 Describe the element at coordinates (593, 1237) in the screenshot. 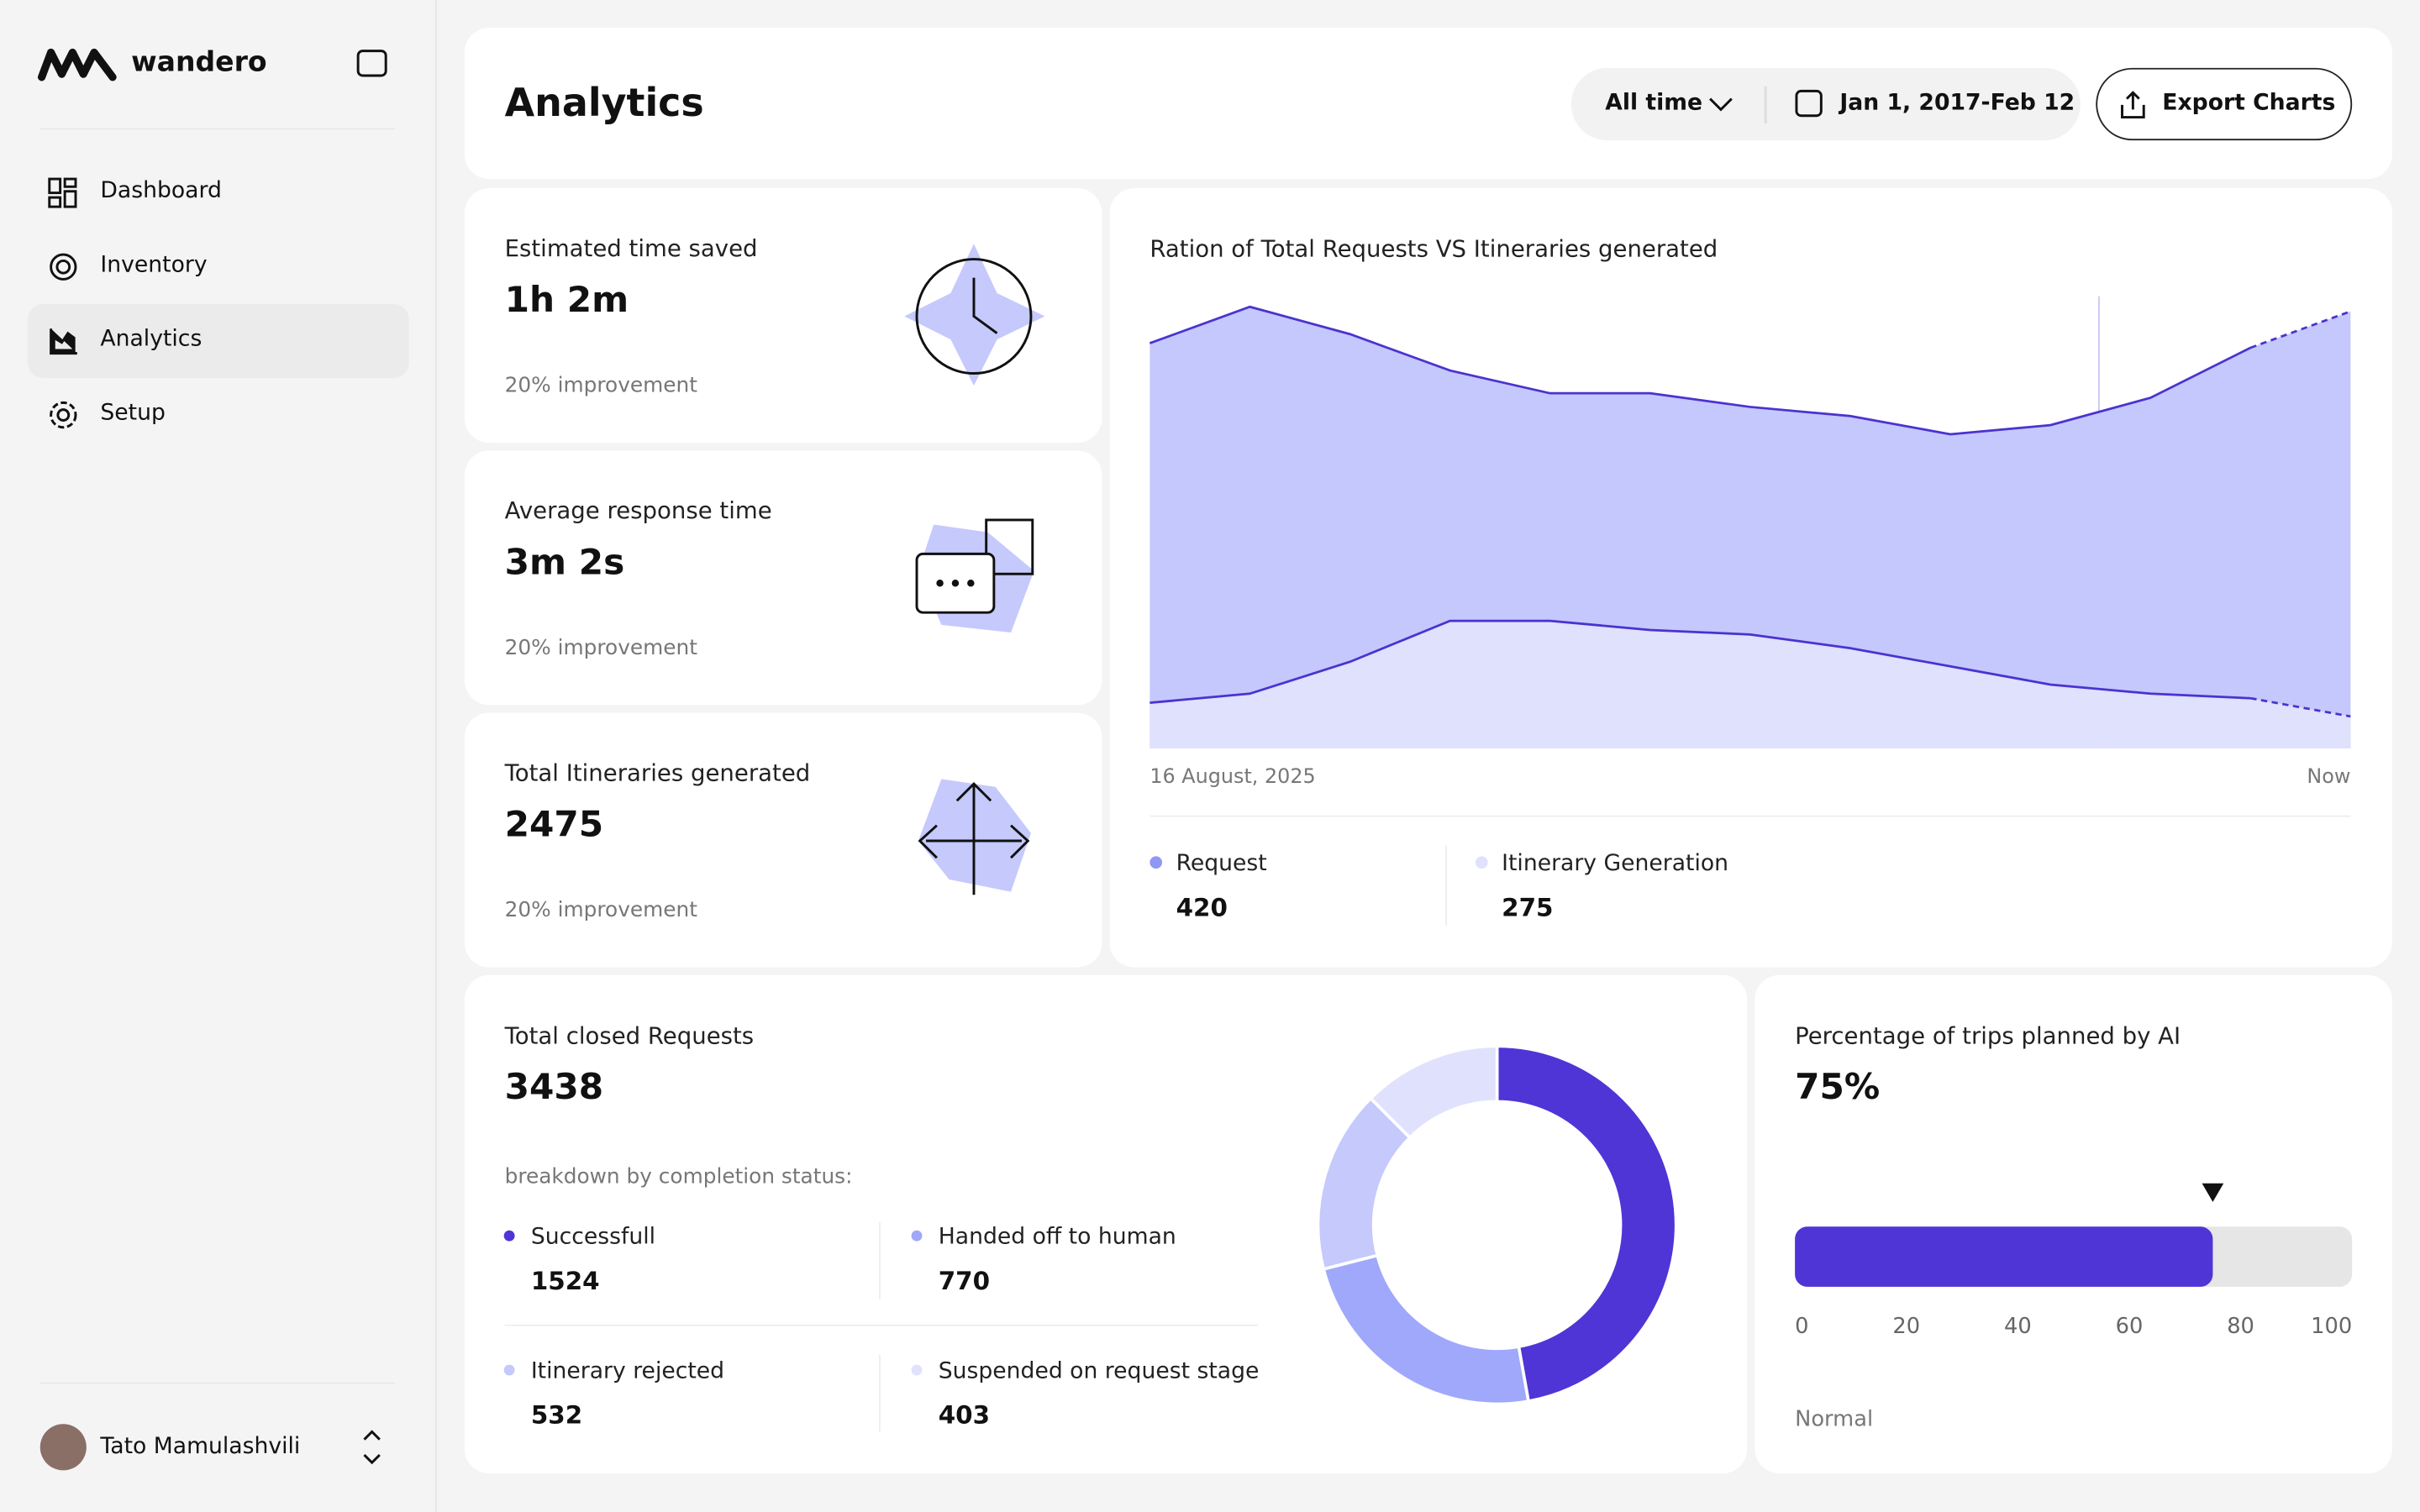

I see `legend-label: Successfull` at that location.